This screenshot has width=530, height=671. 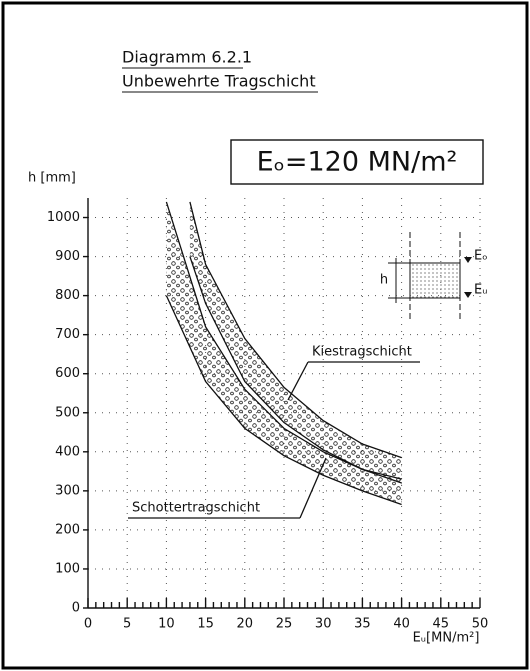 I want to click on y-tick-label: 1000, so click(x=63, y=217).